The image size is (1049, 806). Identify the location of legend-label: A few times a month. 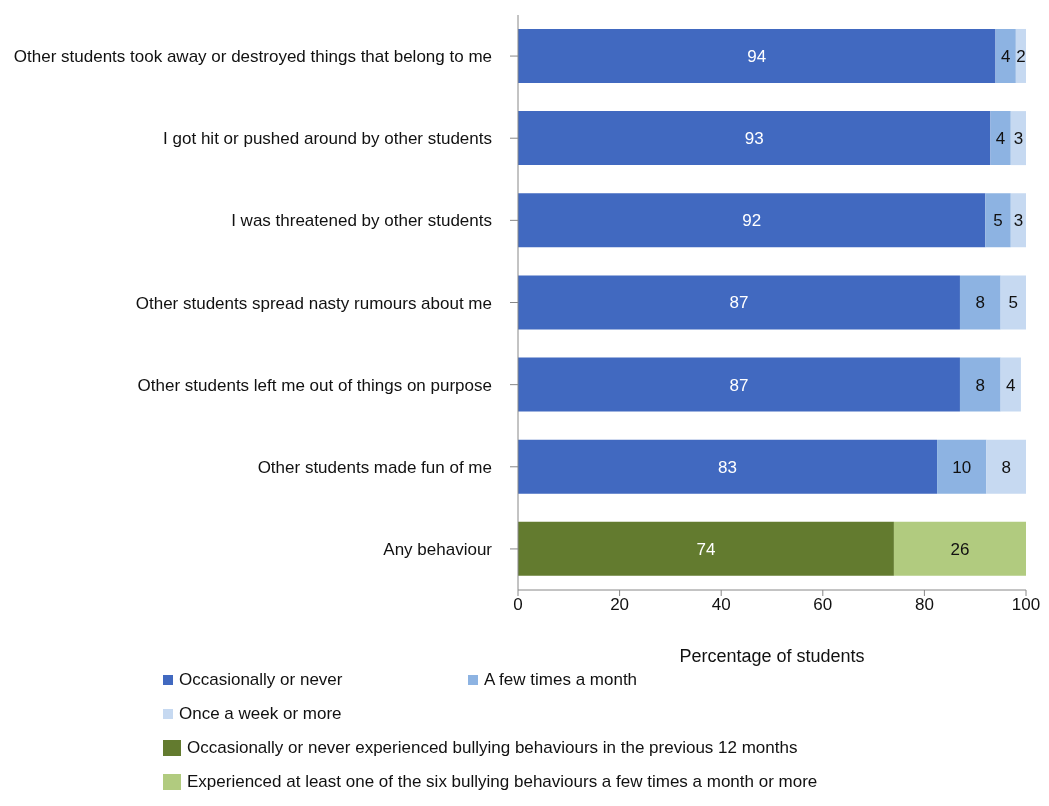
(561, 680).